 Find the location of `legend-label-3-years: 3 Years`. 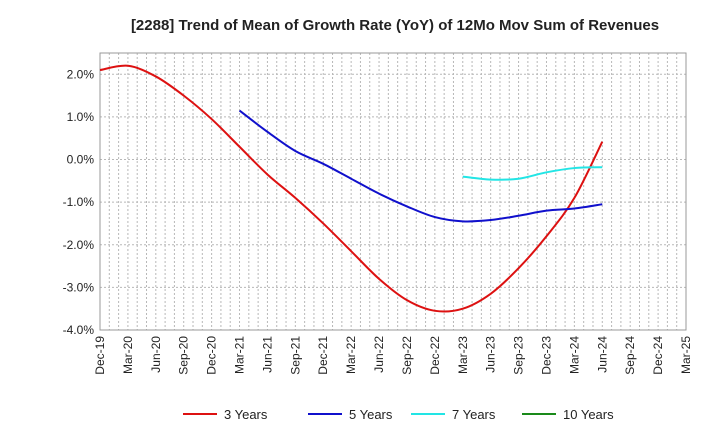

legend-label-3-years: 3 Years is located at coordinates (246, 414).